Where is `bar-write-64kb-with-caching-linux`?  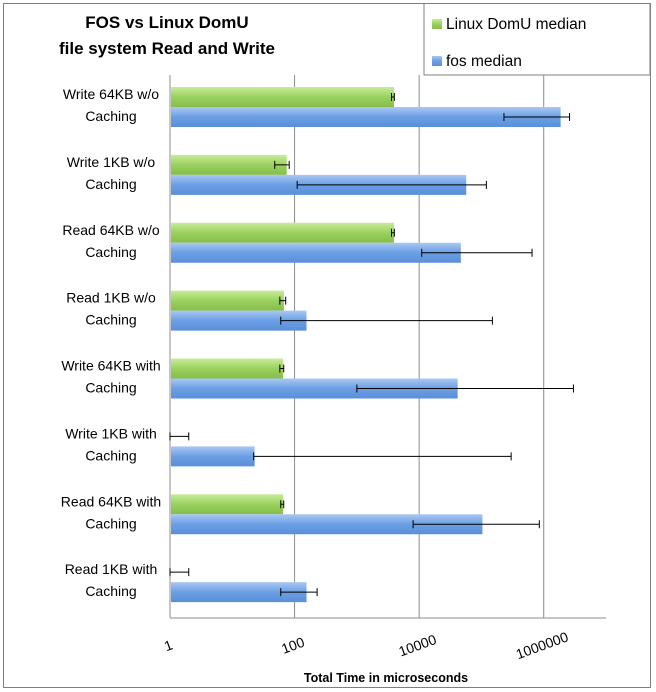
bar-write-64kb-with-caching-linux is located at coordinates (227, 368).